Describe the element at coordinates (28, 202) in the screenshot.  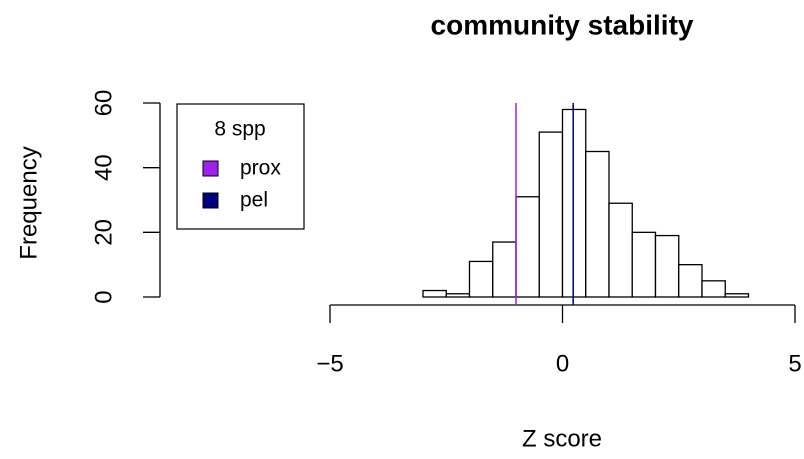
I see `y-axis-label: Frequency` at that location.